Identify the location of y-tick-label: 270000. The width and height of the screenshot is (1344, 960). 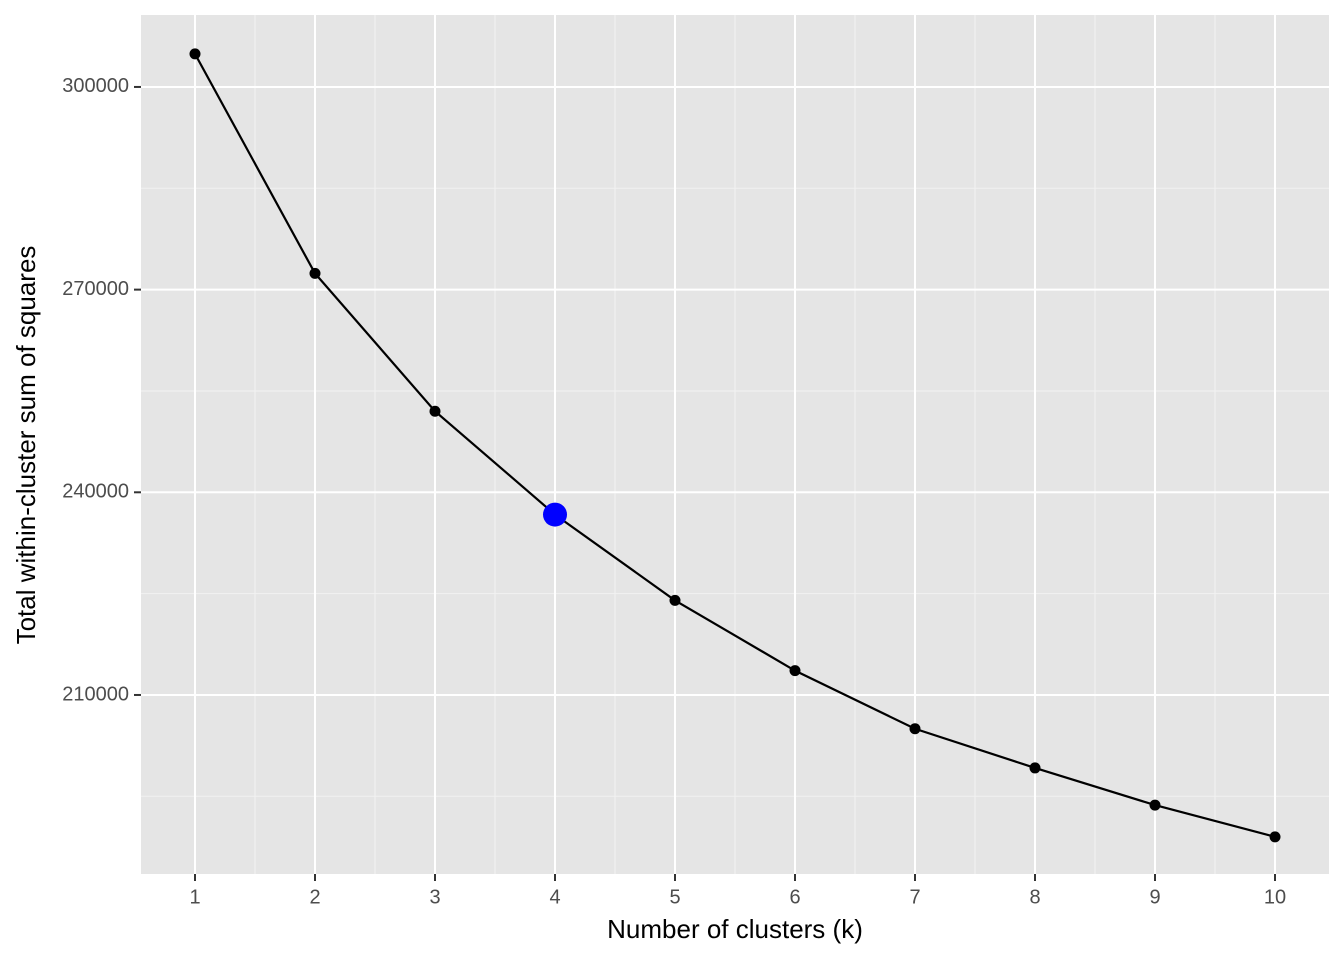
(95, 289).